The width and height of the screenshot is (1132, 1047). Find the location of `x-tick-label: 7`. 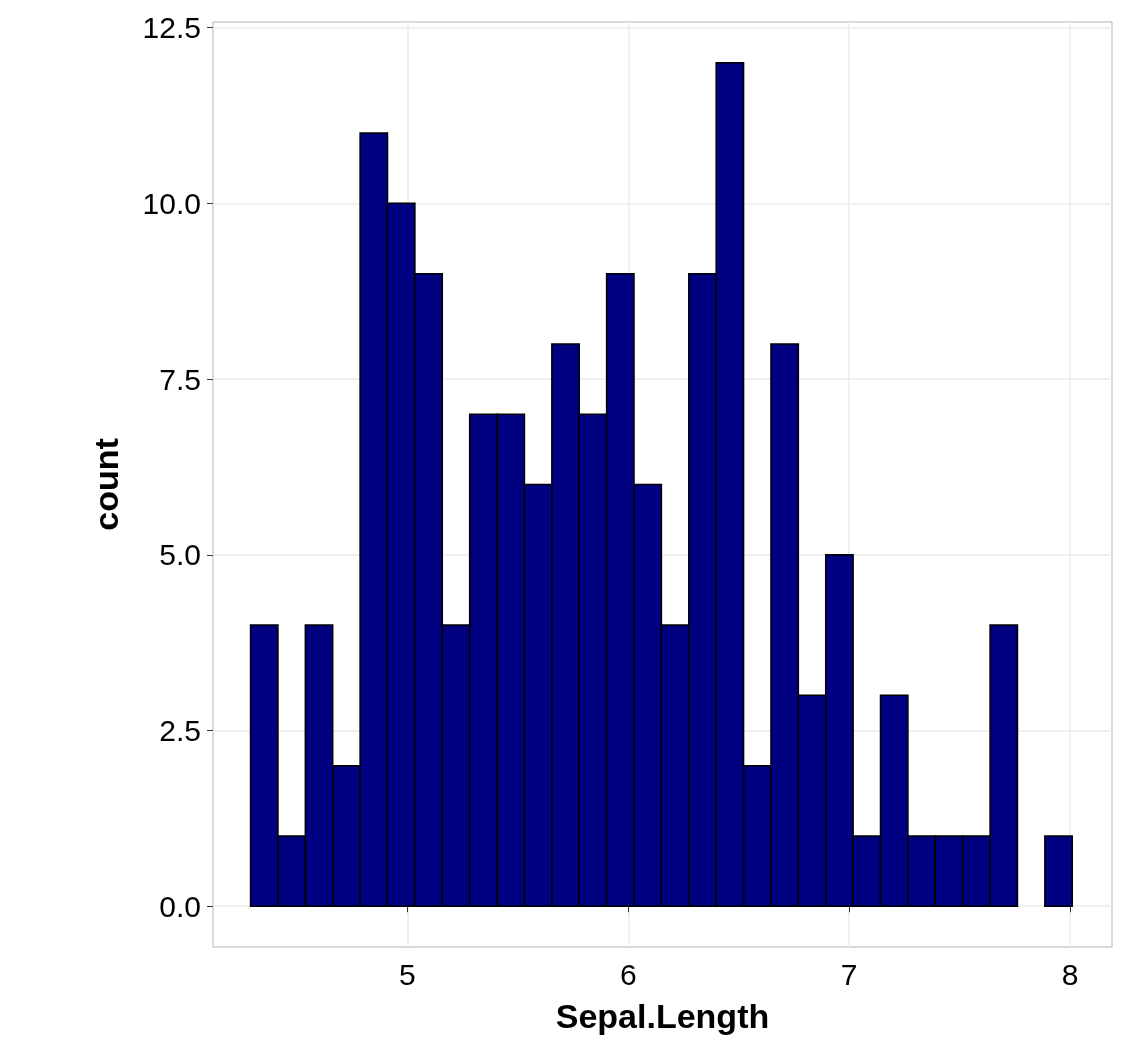

x-tick-label: 7 is located at coordinates (849, 974).